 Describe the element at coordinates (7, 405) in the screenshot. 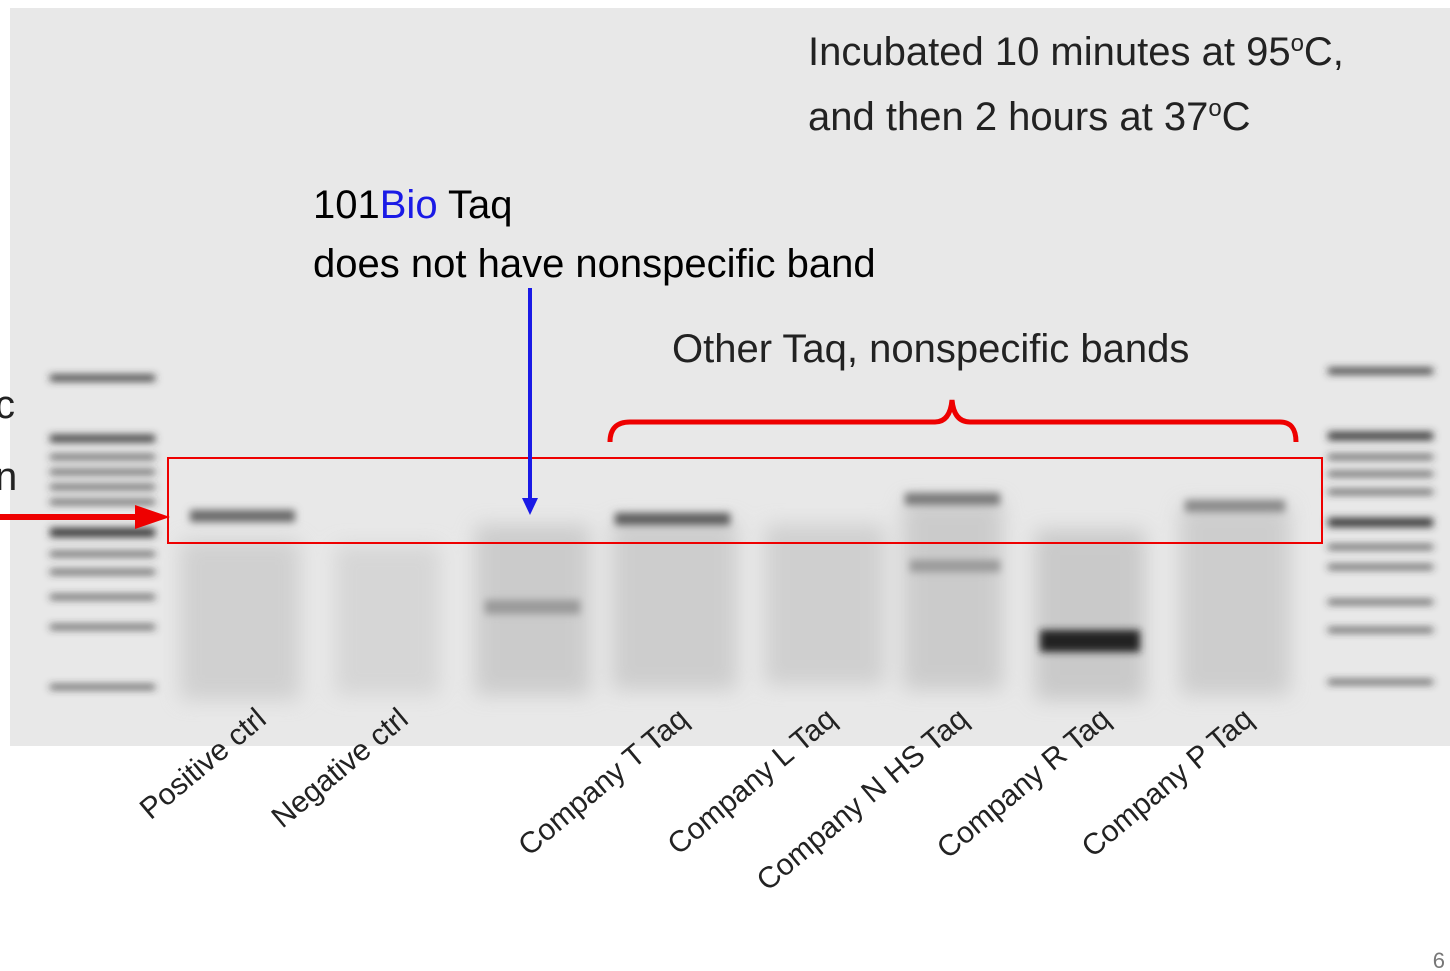

I see `cut-text: c` at that location.